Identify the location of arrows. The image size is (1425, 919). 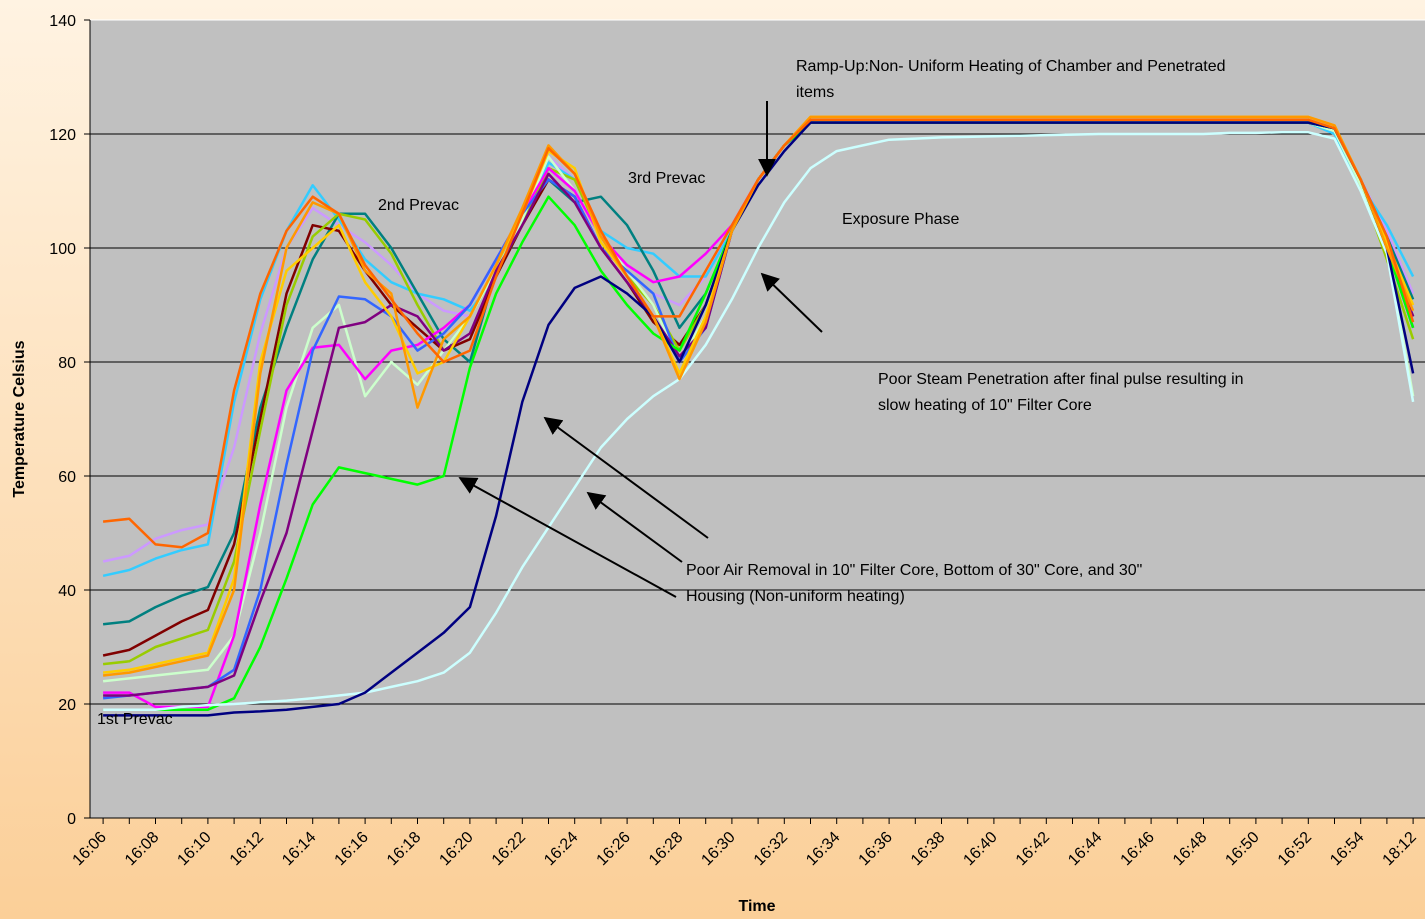
(640, 349).